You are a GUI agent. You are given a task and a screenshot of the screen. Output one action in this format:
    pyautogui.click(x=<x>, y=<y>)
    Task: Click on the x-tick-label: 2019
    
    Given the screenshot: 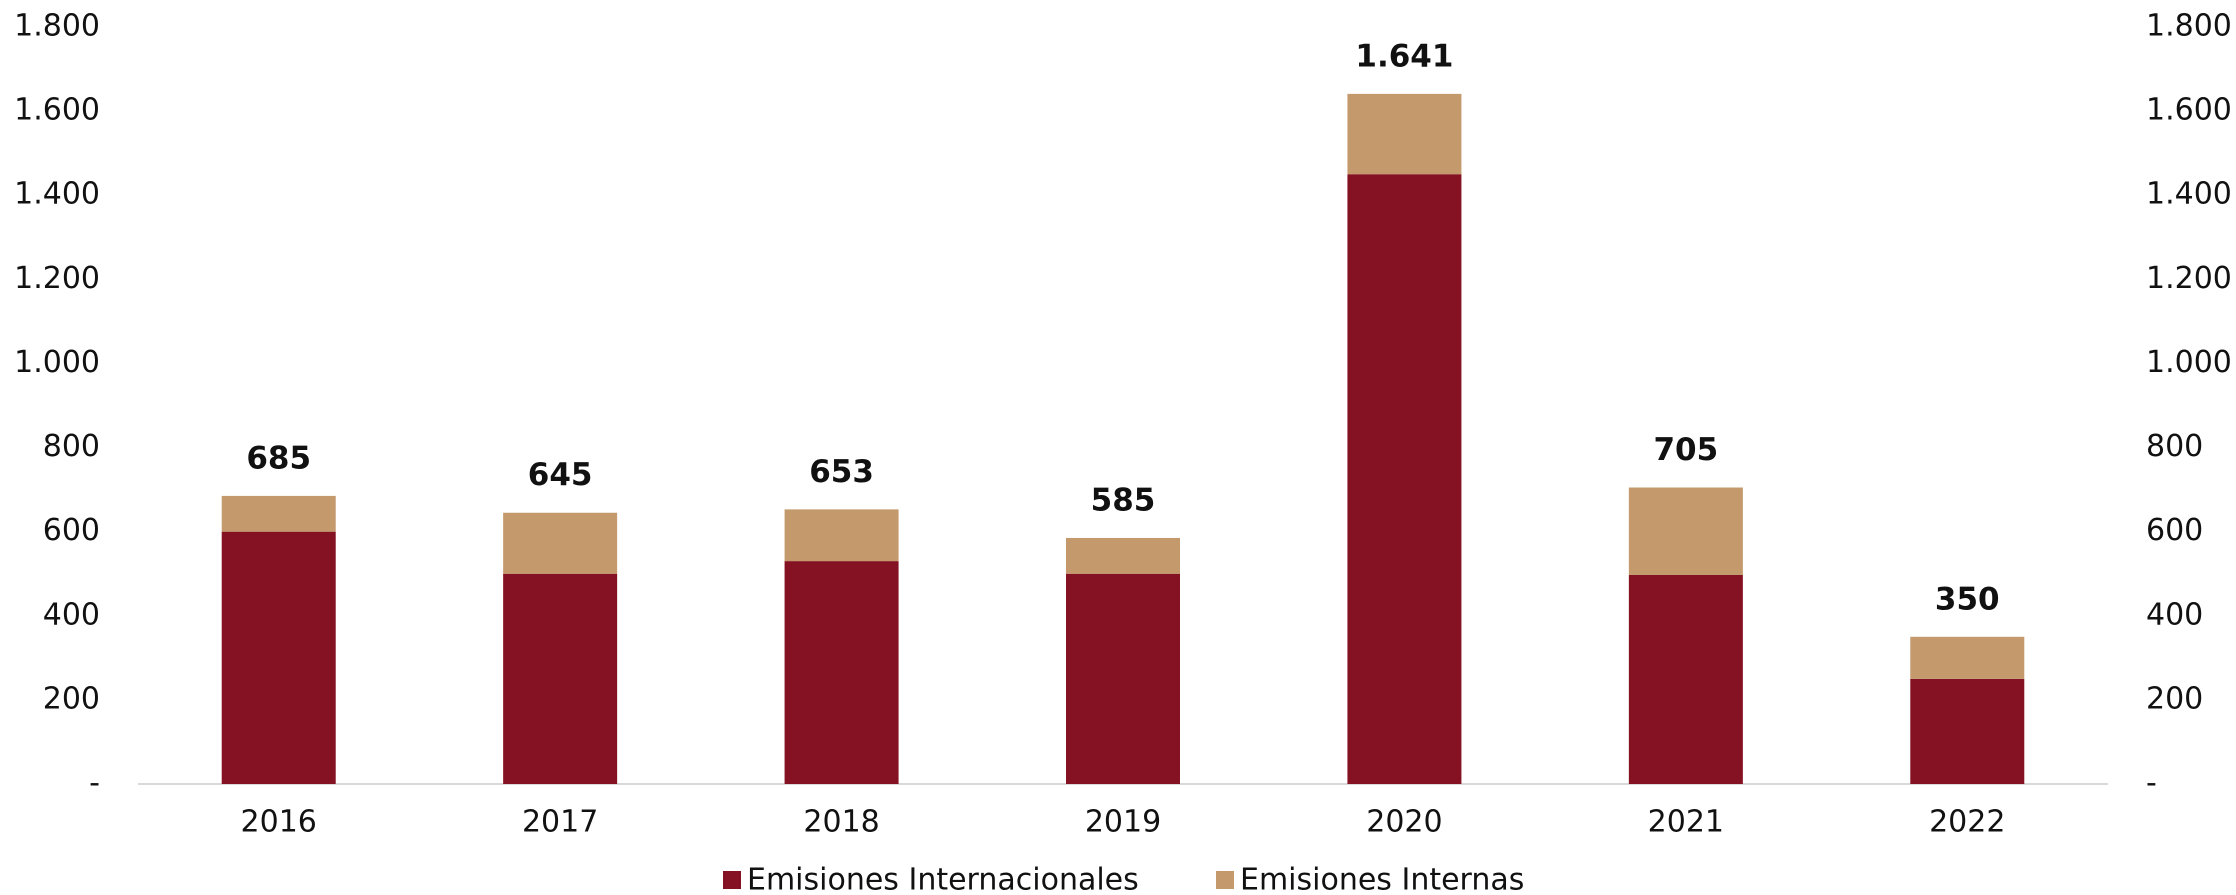 What is the action you would take?
    pyautogui.click(x=1123, y=822)
    